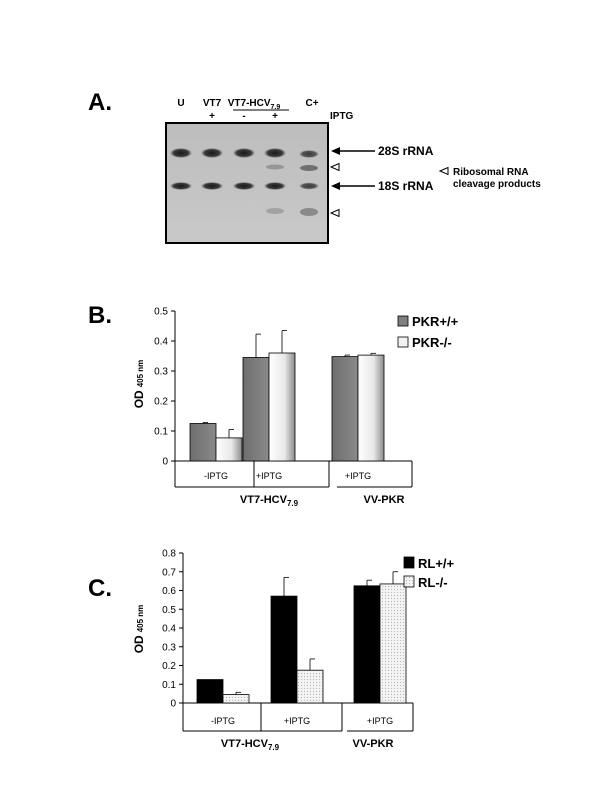 The height and width of the screenshot is (800, 600). Describe the element at coordinates (432, 342) in the screenshot. I see `legend-label-pkr-neg: PKR-/-` at that location.